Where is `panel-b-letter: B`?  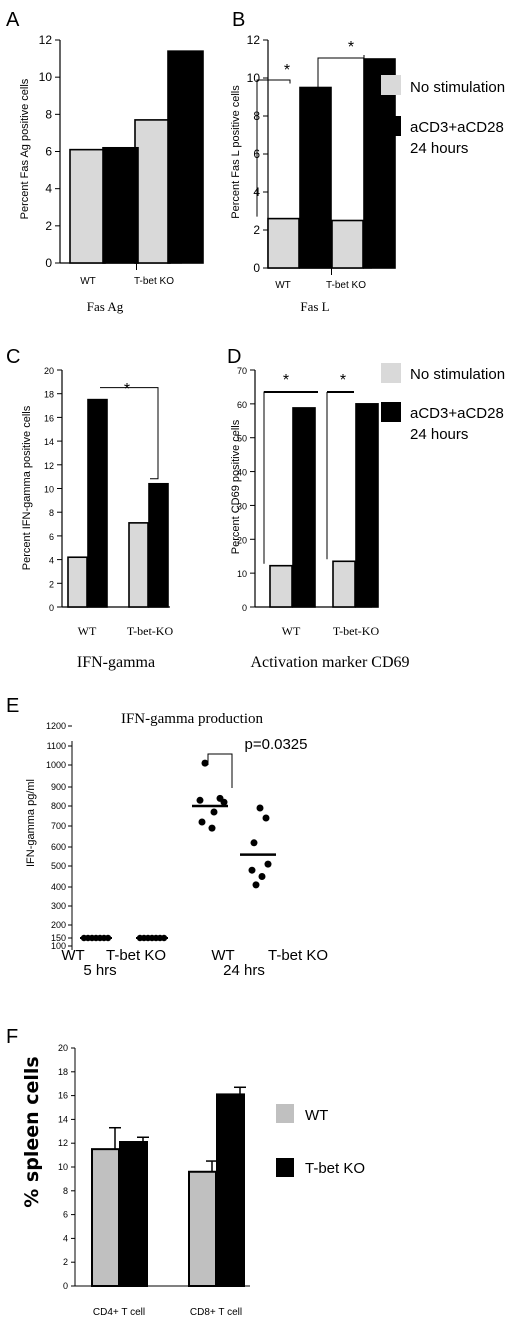
panel-b-letter: B is located at coordinates (238, 20).